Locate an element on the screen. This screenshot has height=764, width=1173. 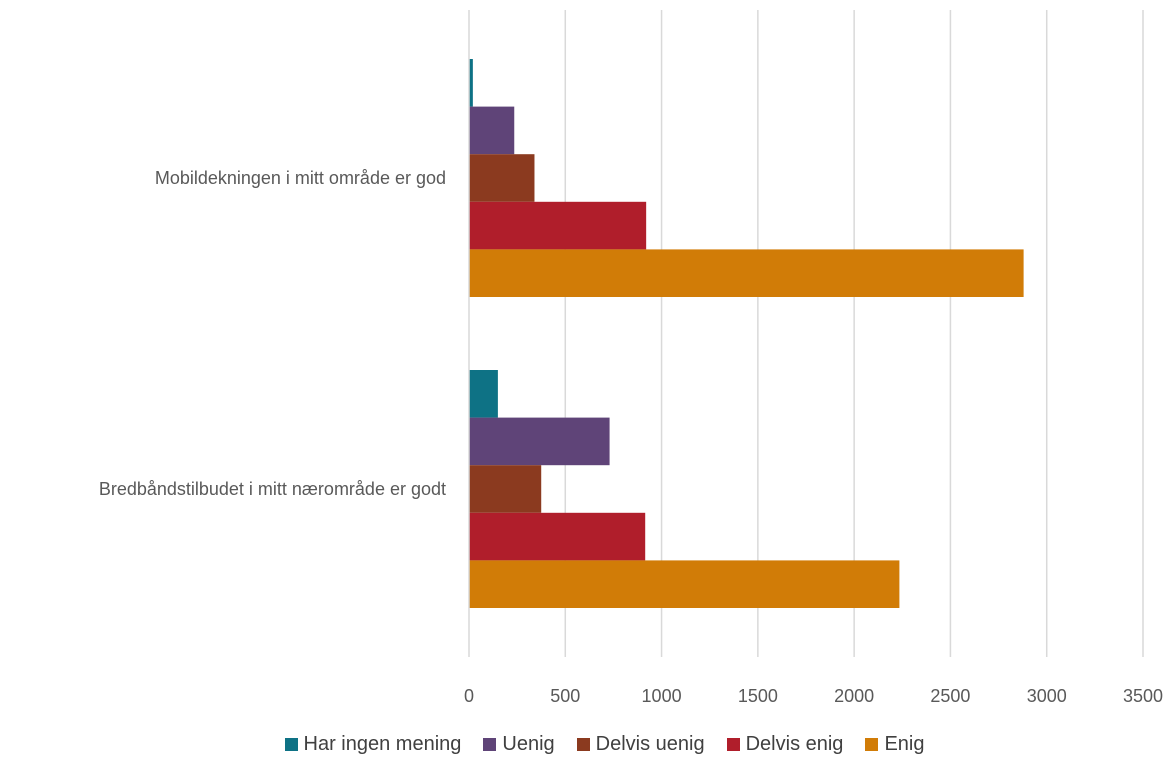
x-tick-label: 1500 is located at coordinates (758, 696).